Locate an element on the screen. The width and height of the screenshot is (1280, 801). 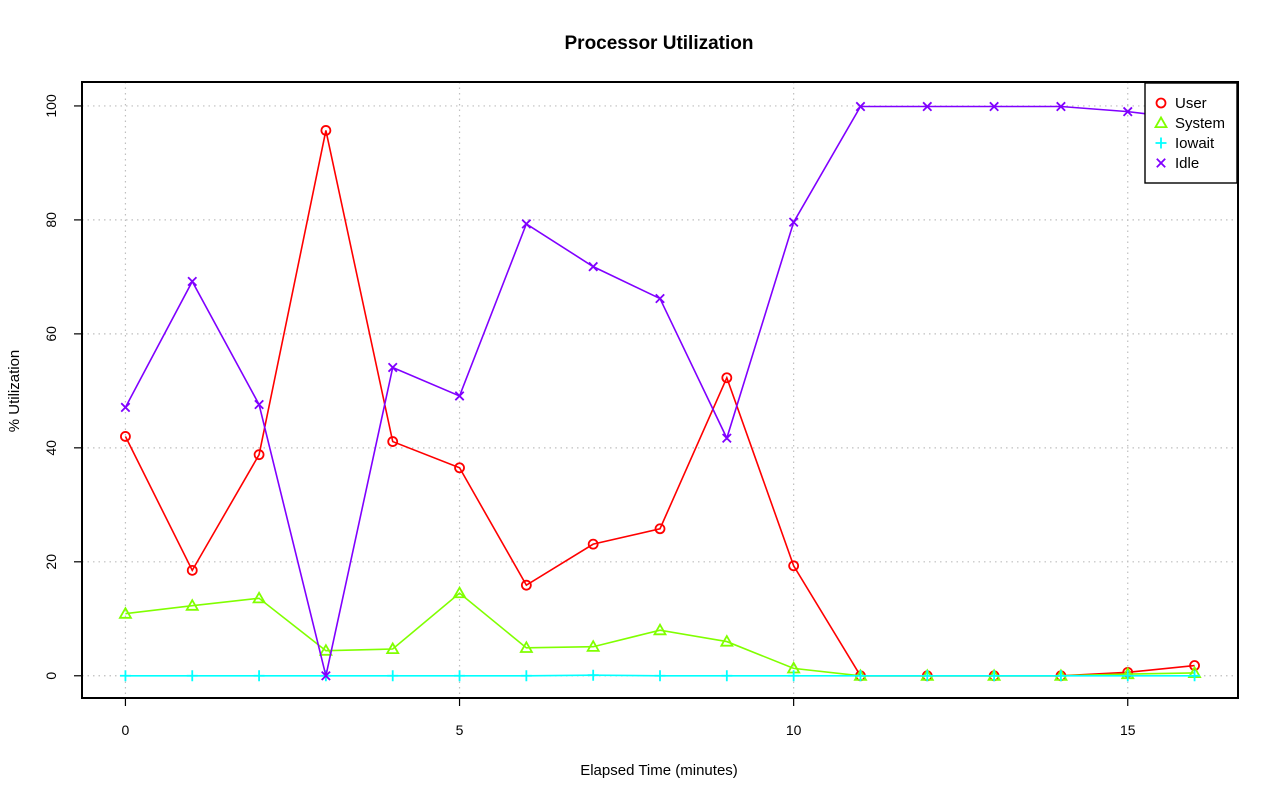
legend-label-system: System is located at coordinates (1200, 123).